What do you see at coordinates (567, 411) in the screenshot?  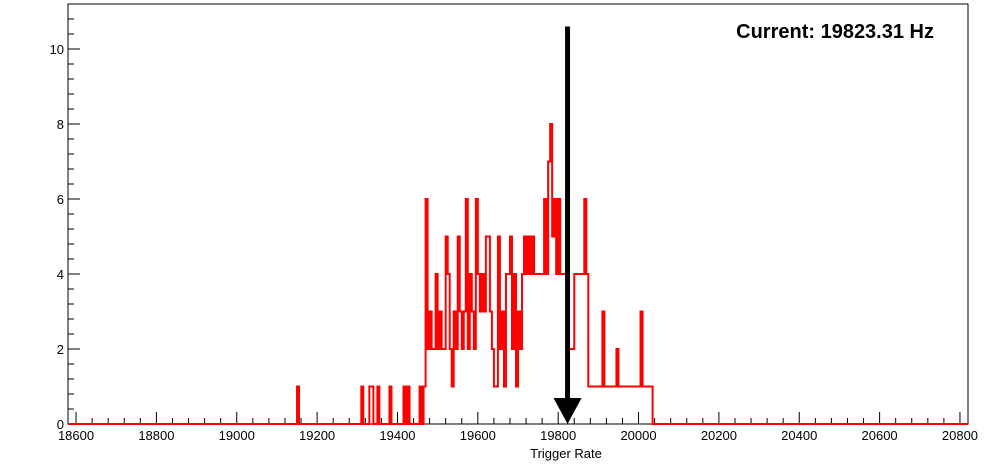 I see `current-rate-arrow-head` at bounding box center [567, 411].